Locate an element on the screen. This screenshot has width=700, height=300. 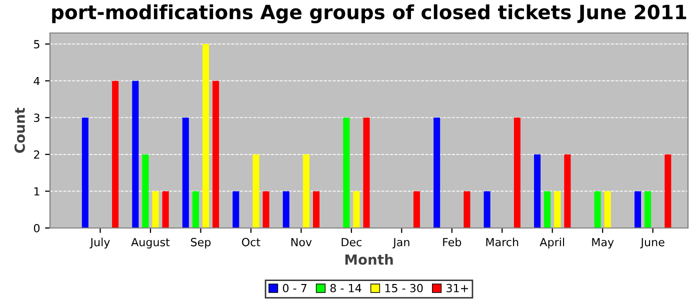
legend-label: 31+ is located at coordinates (457, 288).